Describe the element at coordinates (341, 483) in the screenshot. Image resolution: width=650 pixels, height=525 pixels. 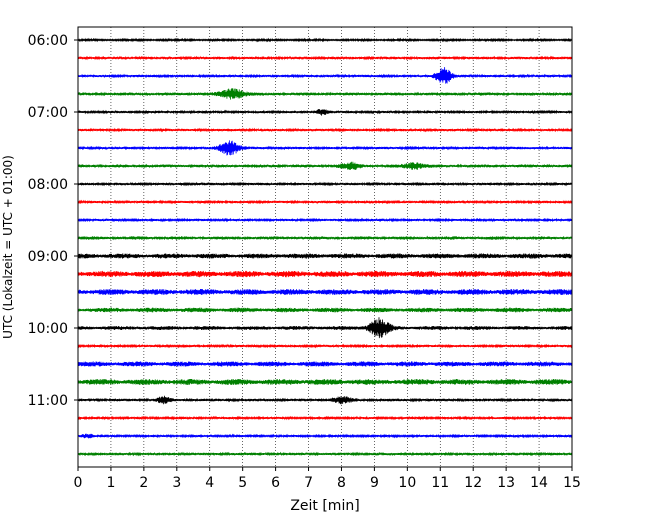
I see `x-tick-label: 8` at that location.